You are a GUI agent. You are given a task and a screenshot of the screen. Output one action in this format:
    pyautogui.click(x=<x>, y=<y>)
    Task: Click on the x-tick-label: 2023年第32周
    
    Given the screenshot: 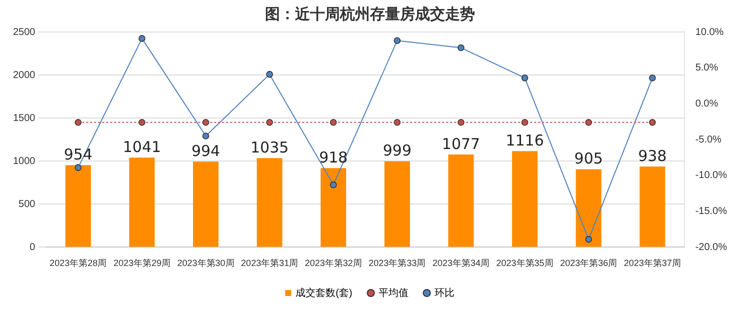 What is the action you would take?
    pyautogui.click(x=333, y=263)
    